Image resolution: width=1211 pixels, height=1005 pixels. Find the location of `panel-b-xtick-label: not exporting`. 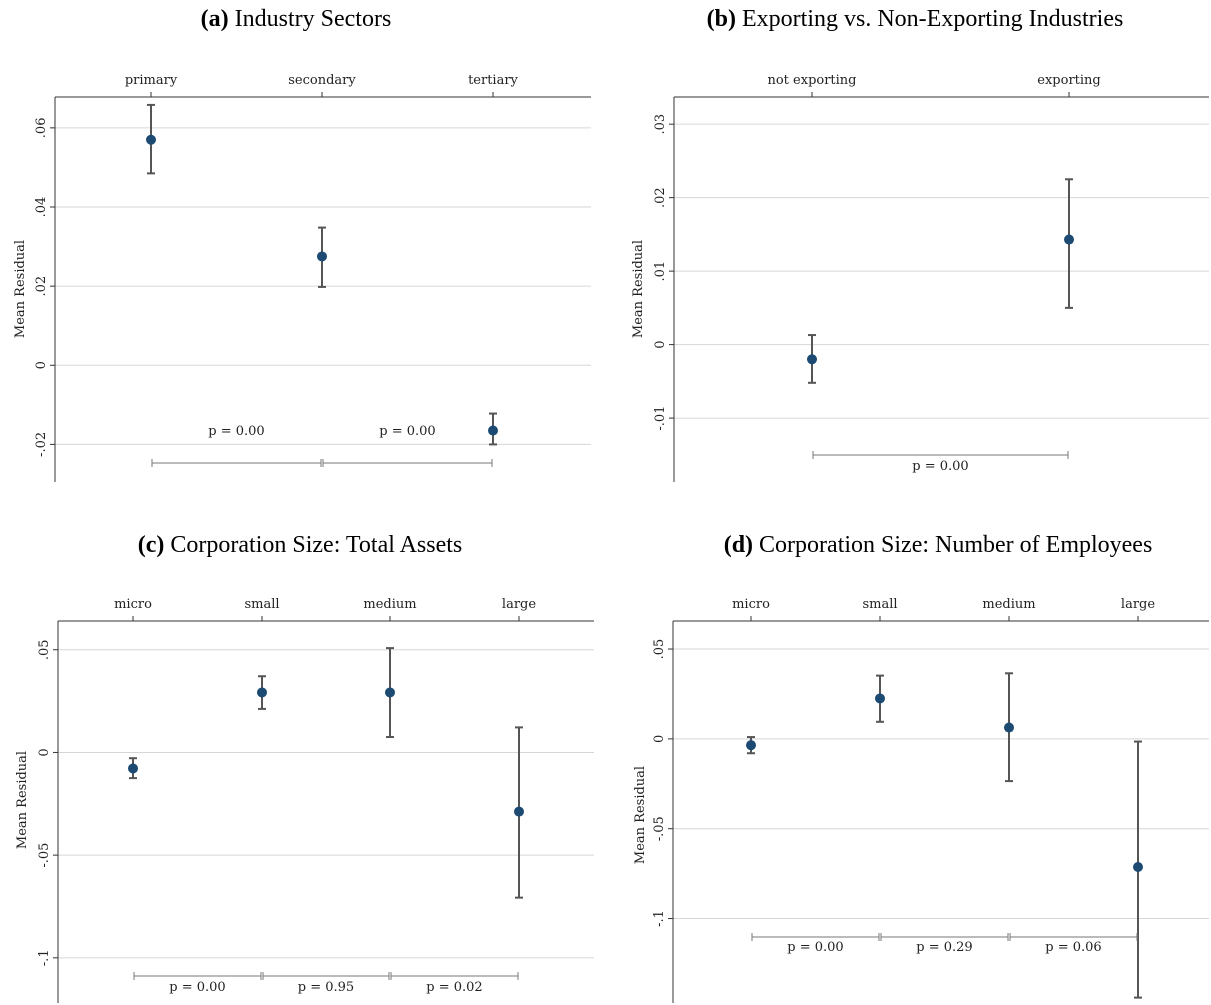

panel-b-xtick-label: not exporting is located at coordinates (811, 80).